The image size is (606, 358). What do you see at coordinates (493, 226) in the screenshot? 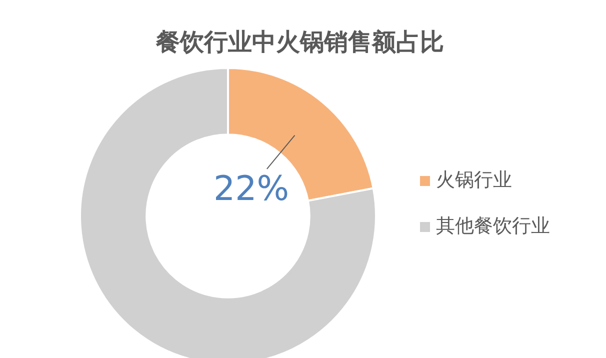
I see `legend-label: 其他餐饮行业` at bounding box center [493, 226].